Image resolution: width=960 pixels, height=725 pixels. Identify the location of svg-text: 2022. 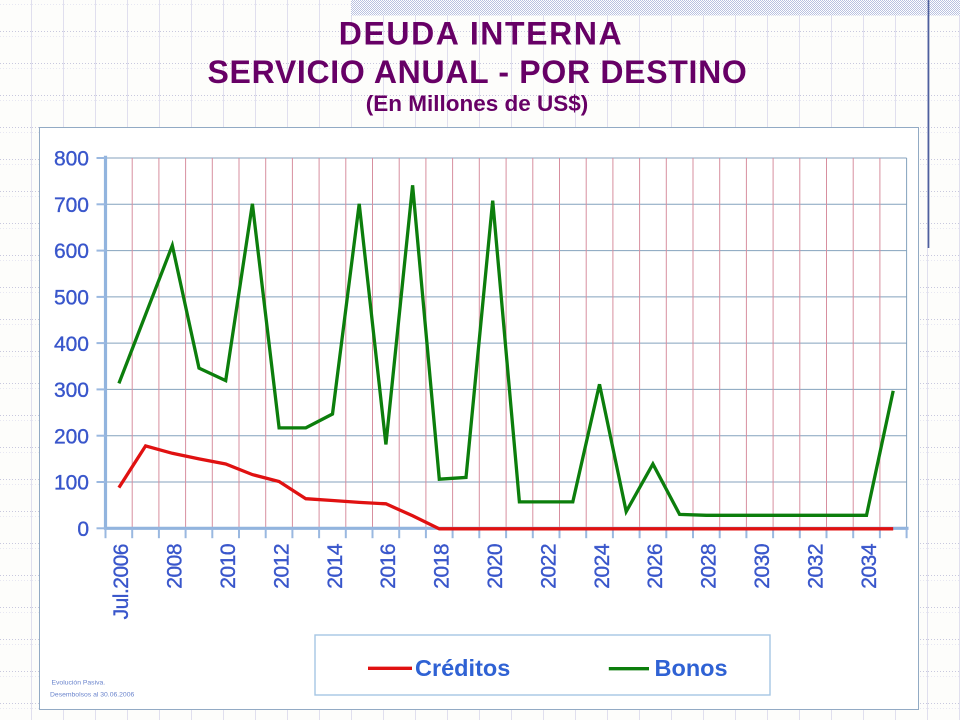
(548, 566).